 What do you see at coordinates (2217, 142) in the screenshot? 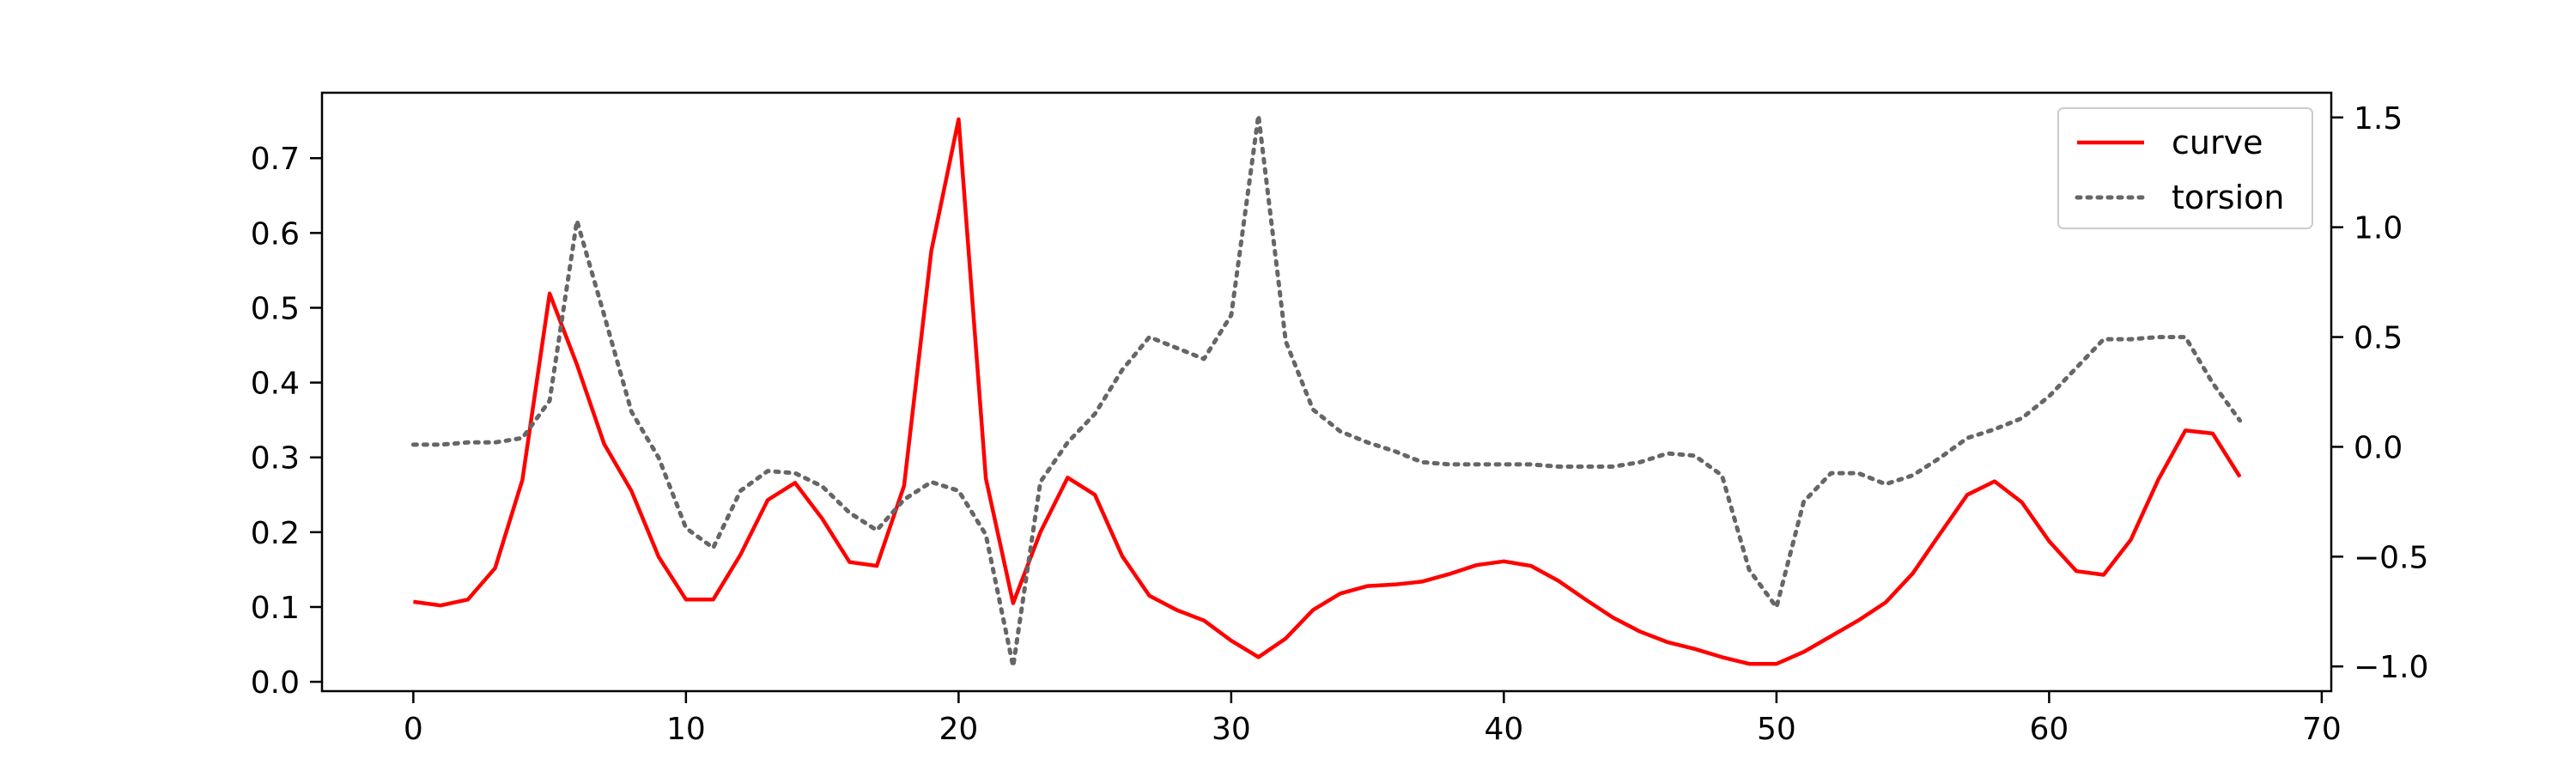
I see `legend-label-curve: curve` at bounding box center [2217, 142].